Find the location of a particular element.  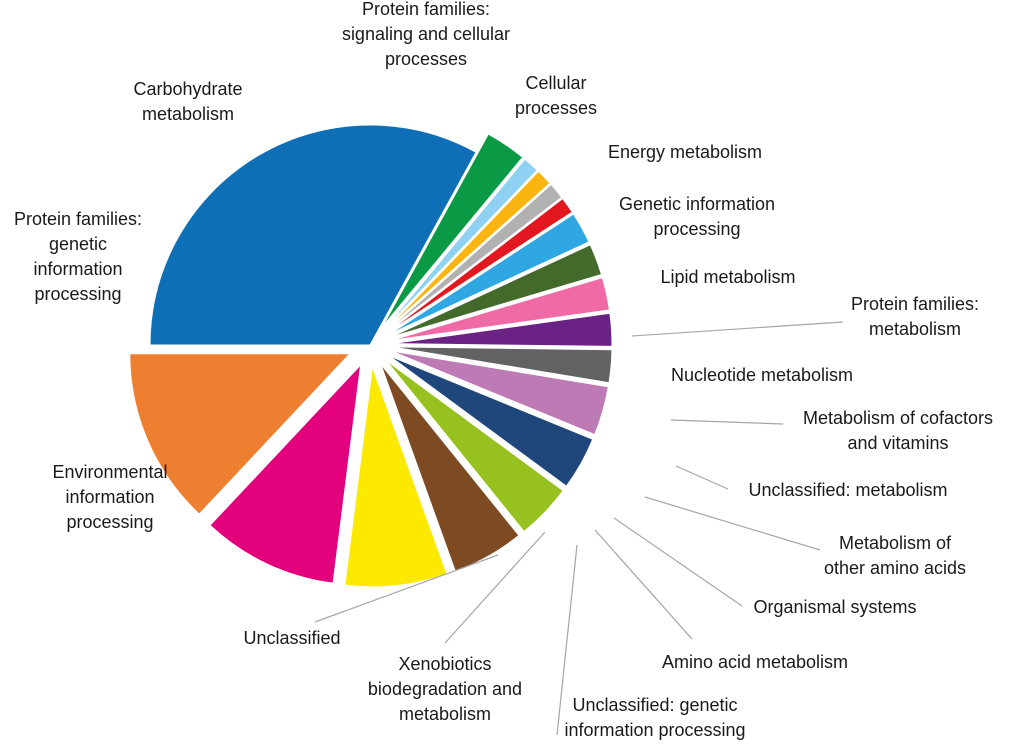

slice-label-1: Environmental information processing is located at coordinates (109, 497).